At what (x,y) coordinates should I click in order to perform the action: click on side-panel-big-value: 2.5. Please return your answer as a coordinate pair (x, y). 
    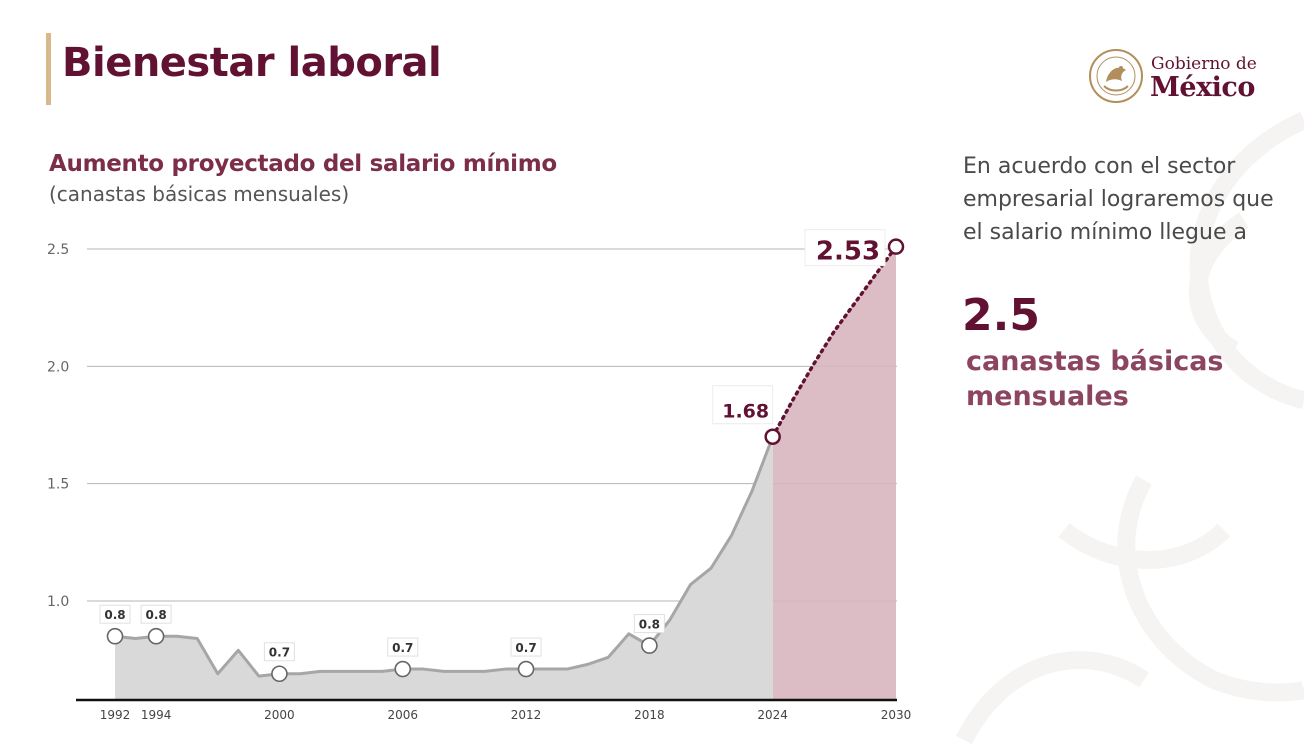
    Looking at the image, I should click on (1001, 315).